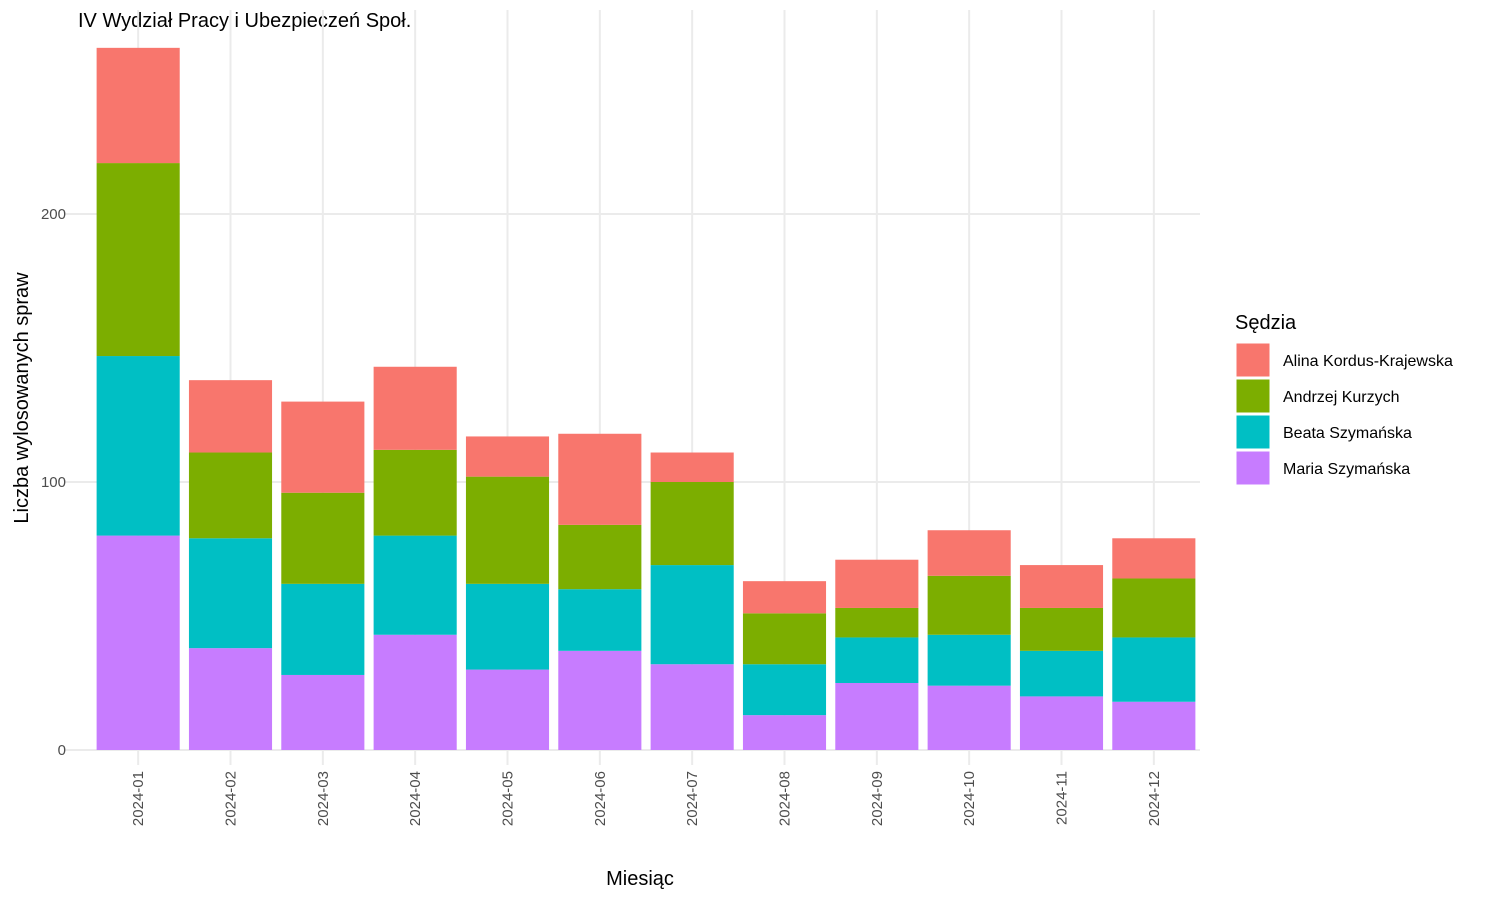  I want to click on x-tick-label: 2024-01, so click(138, 798).